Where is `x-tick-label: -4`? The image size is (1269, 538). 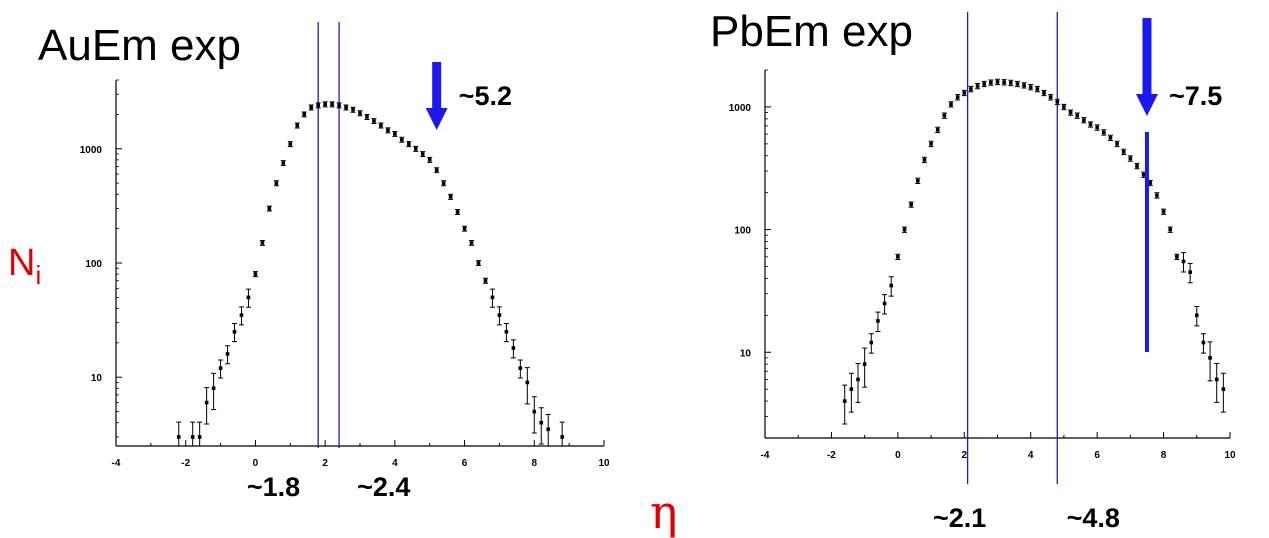
x-tick-label: -4 is located at coordinates (765, 455).